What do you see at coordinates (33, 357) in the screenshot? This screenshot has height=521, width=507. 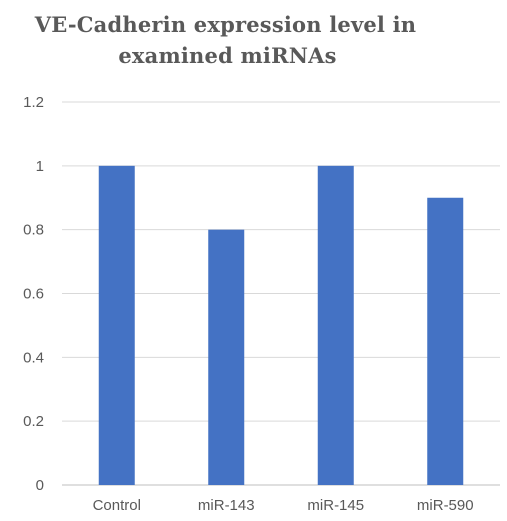 I see `y-tick-label: 0.4` at bounding box center [33, 357].